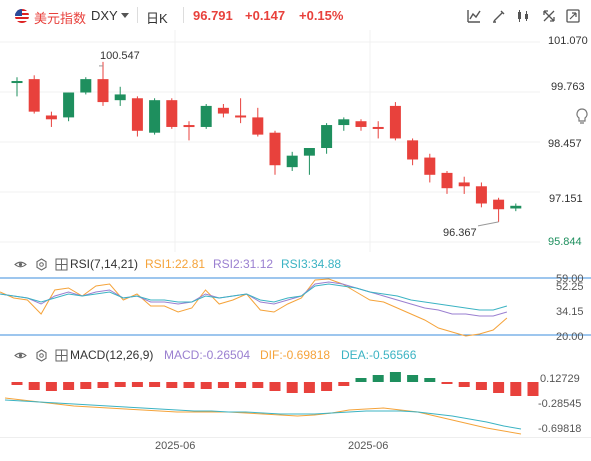  I want to click on rsi3-line, so click(254, 297).